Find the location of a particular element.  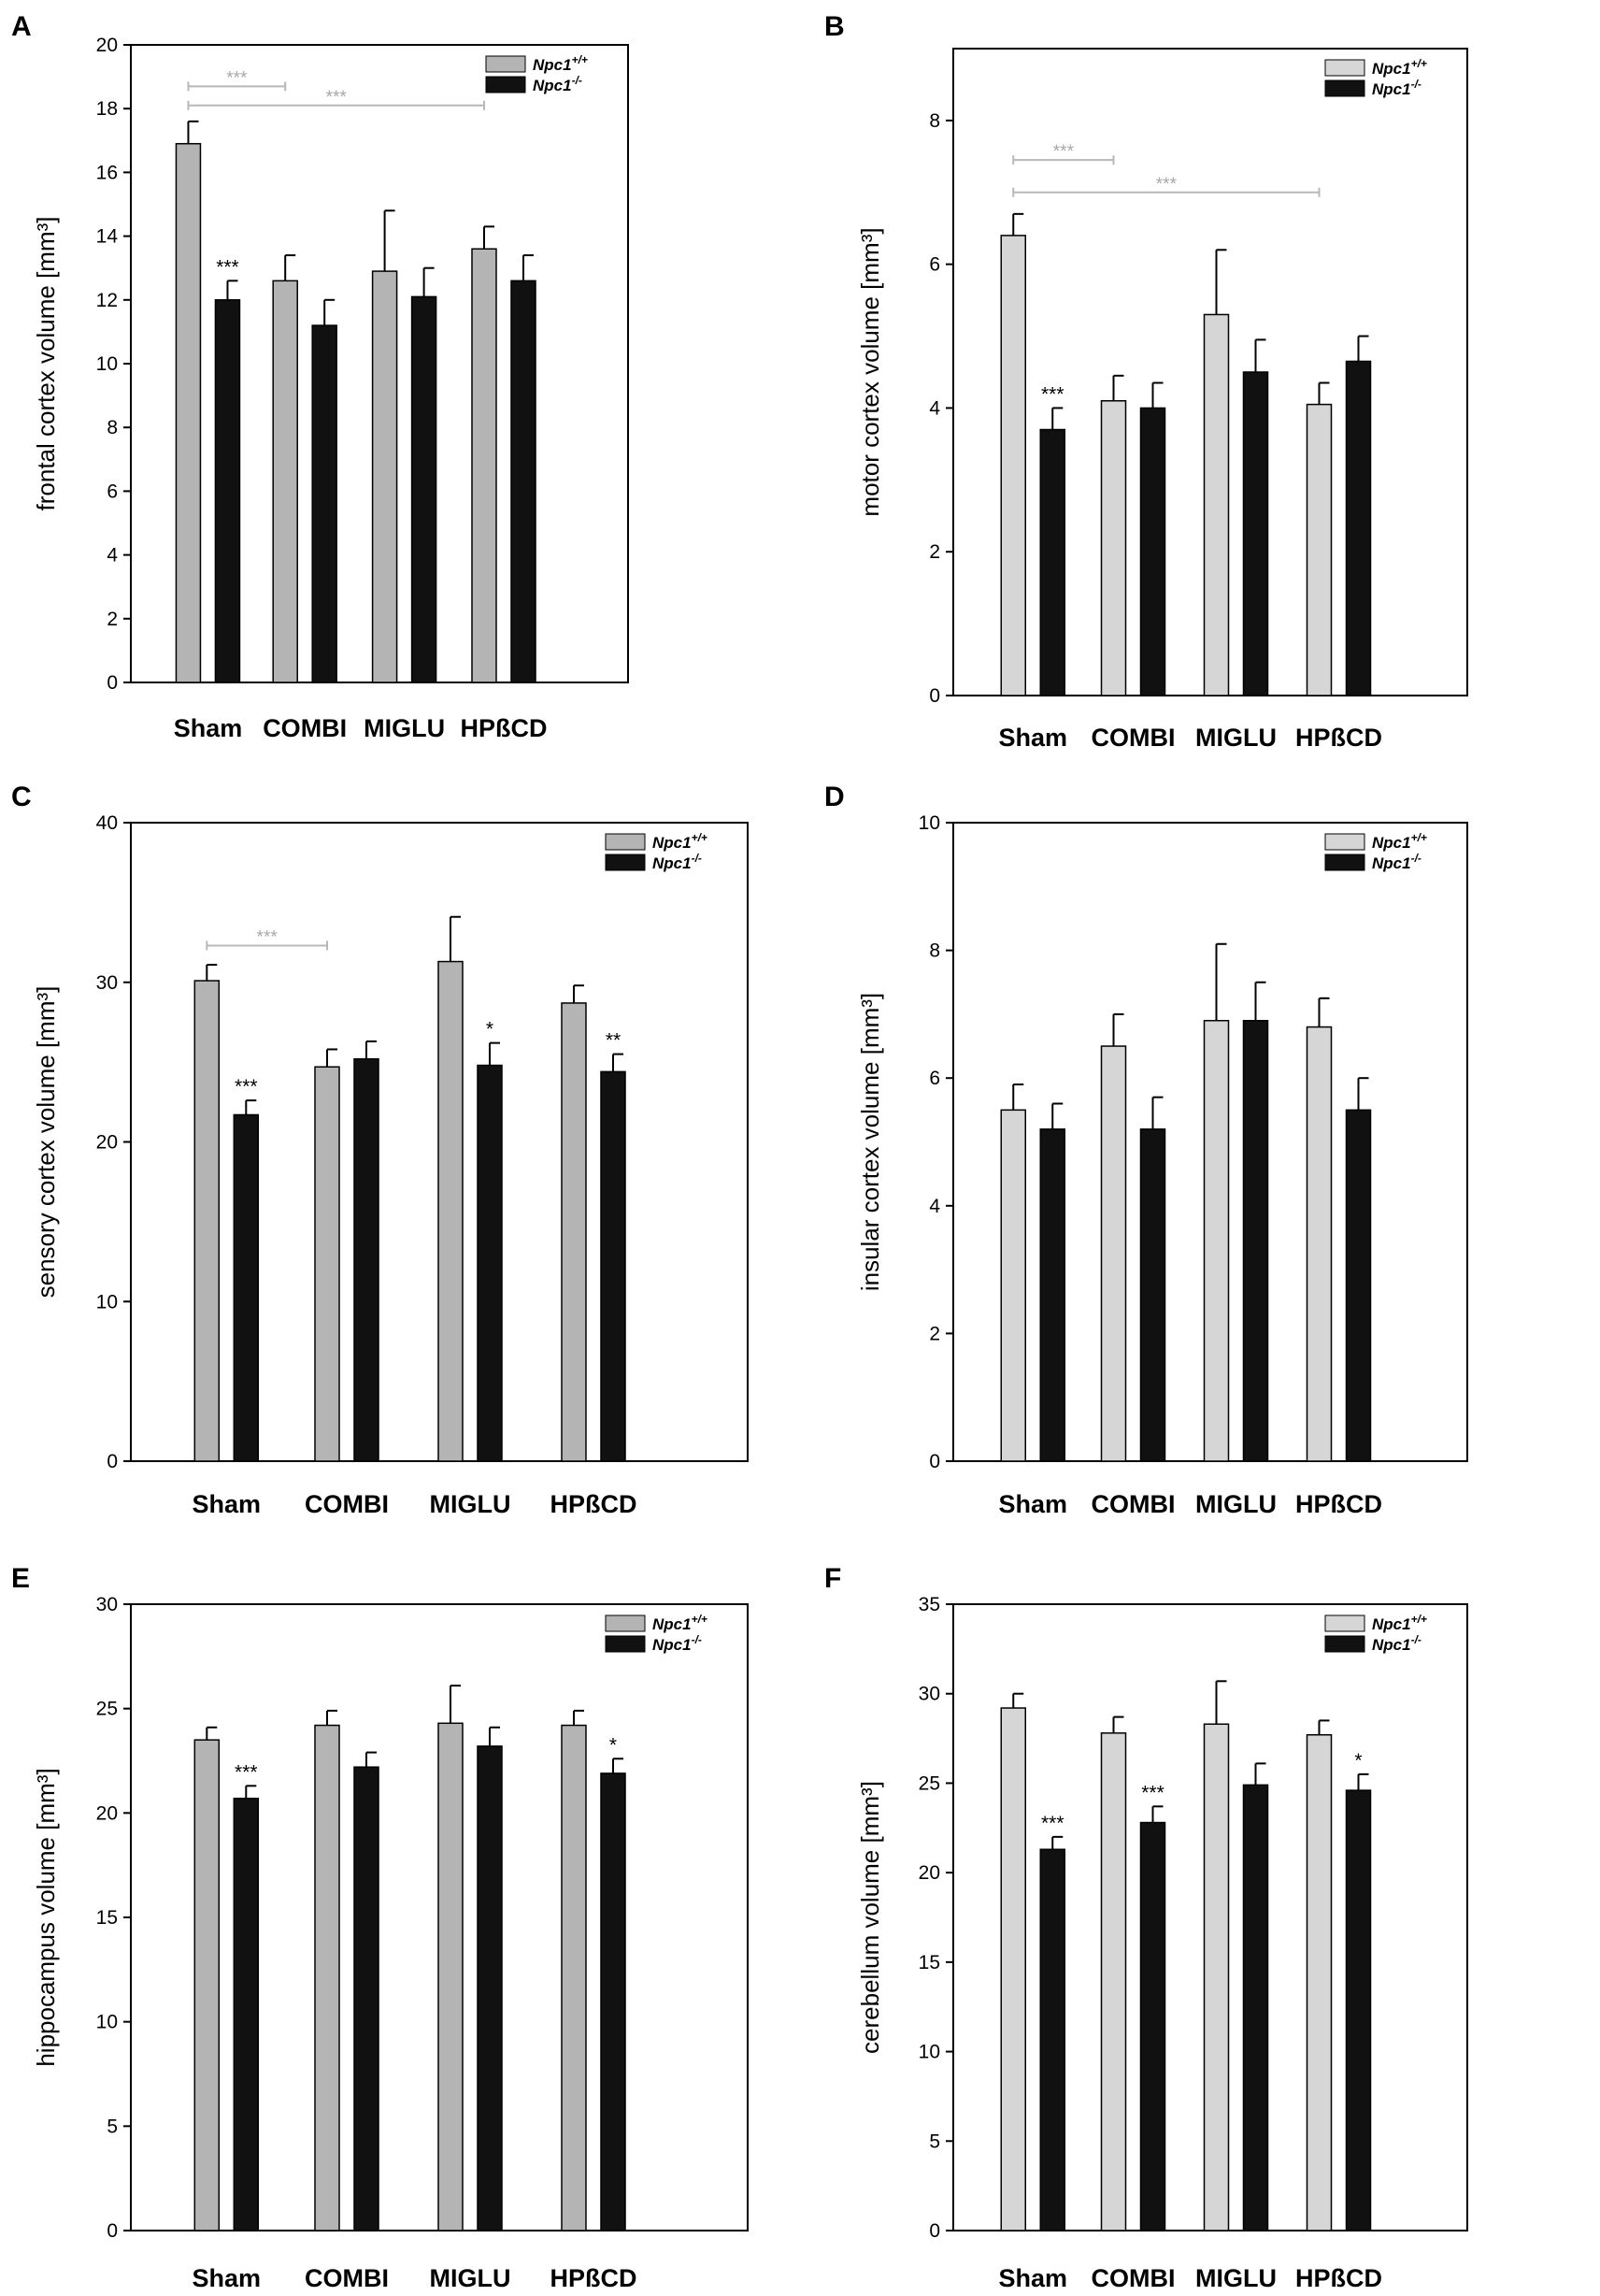

y-tick-label: 6 is located at coordinates (112, 491).